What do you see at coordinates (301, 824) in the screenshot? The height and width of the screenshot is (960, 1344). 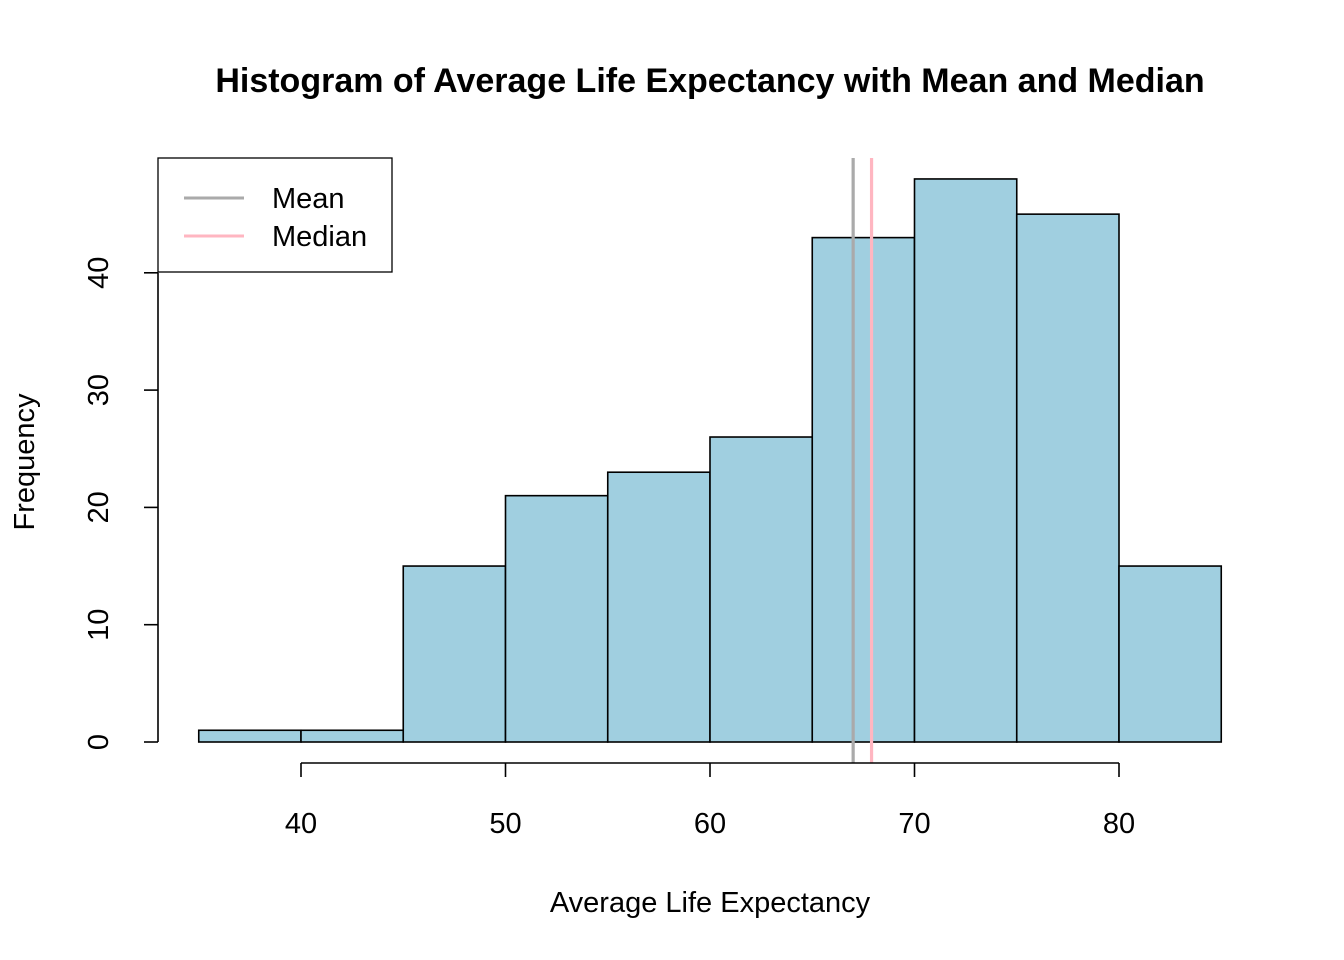 I see `x-tick-label-40: 40` at bounding box center [301, 824].